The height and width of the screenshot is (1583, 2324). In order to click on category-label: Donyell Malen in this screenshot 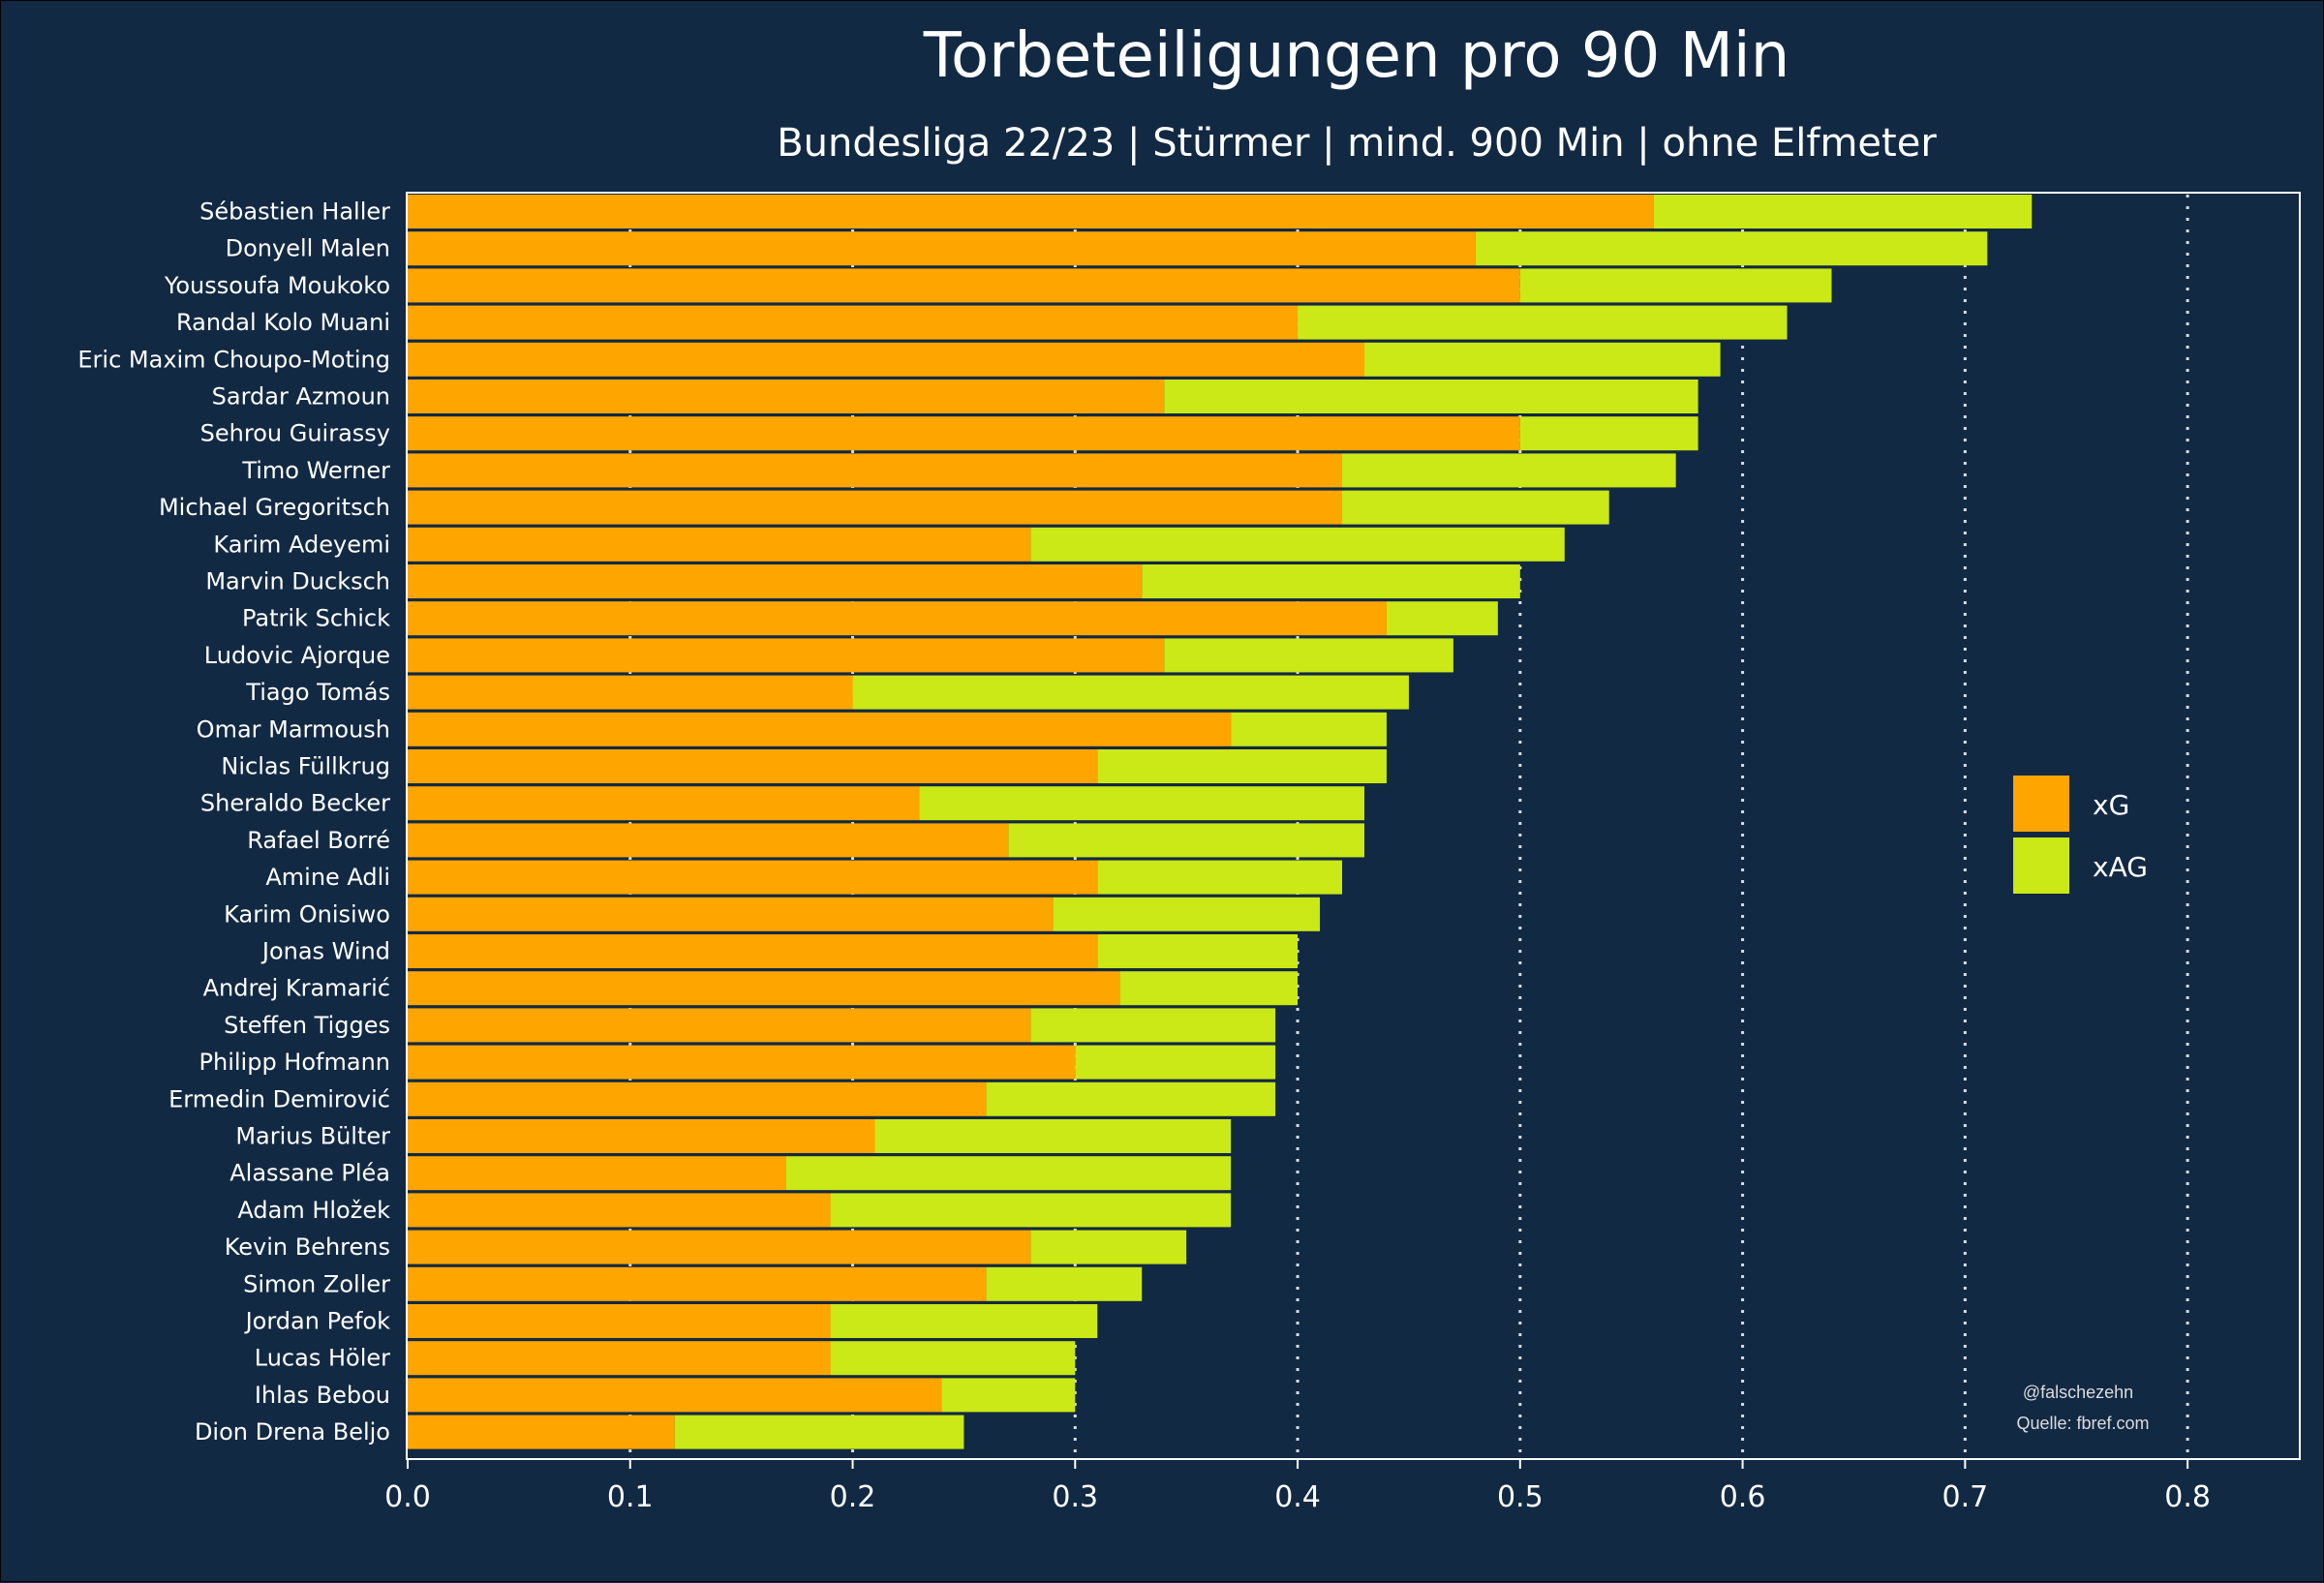, I will do `click(308, 248)`.